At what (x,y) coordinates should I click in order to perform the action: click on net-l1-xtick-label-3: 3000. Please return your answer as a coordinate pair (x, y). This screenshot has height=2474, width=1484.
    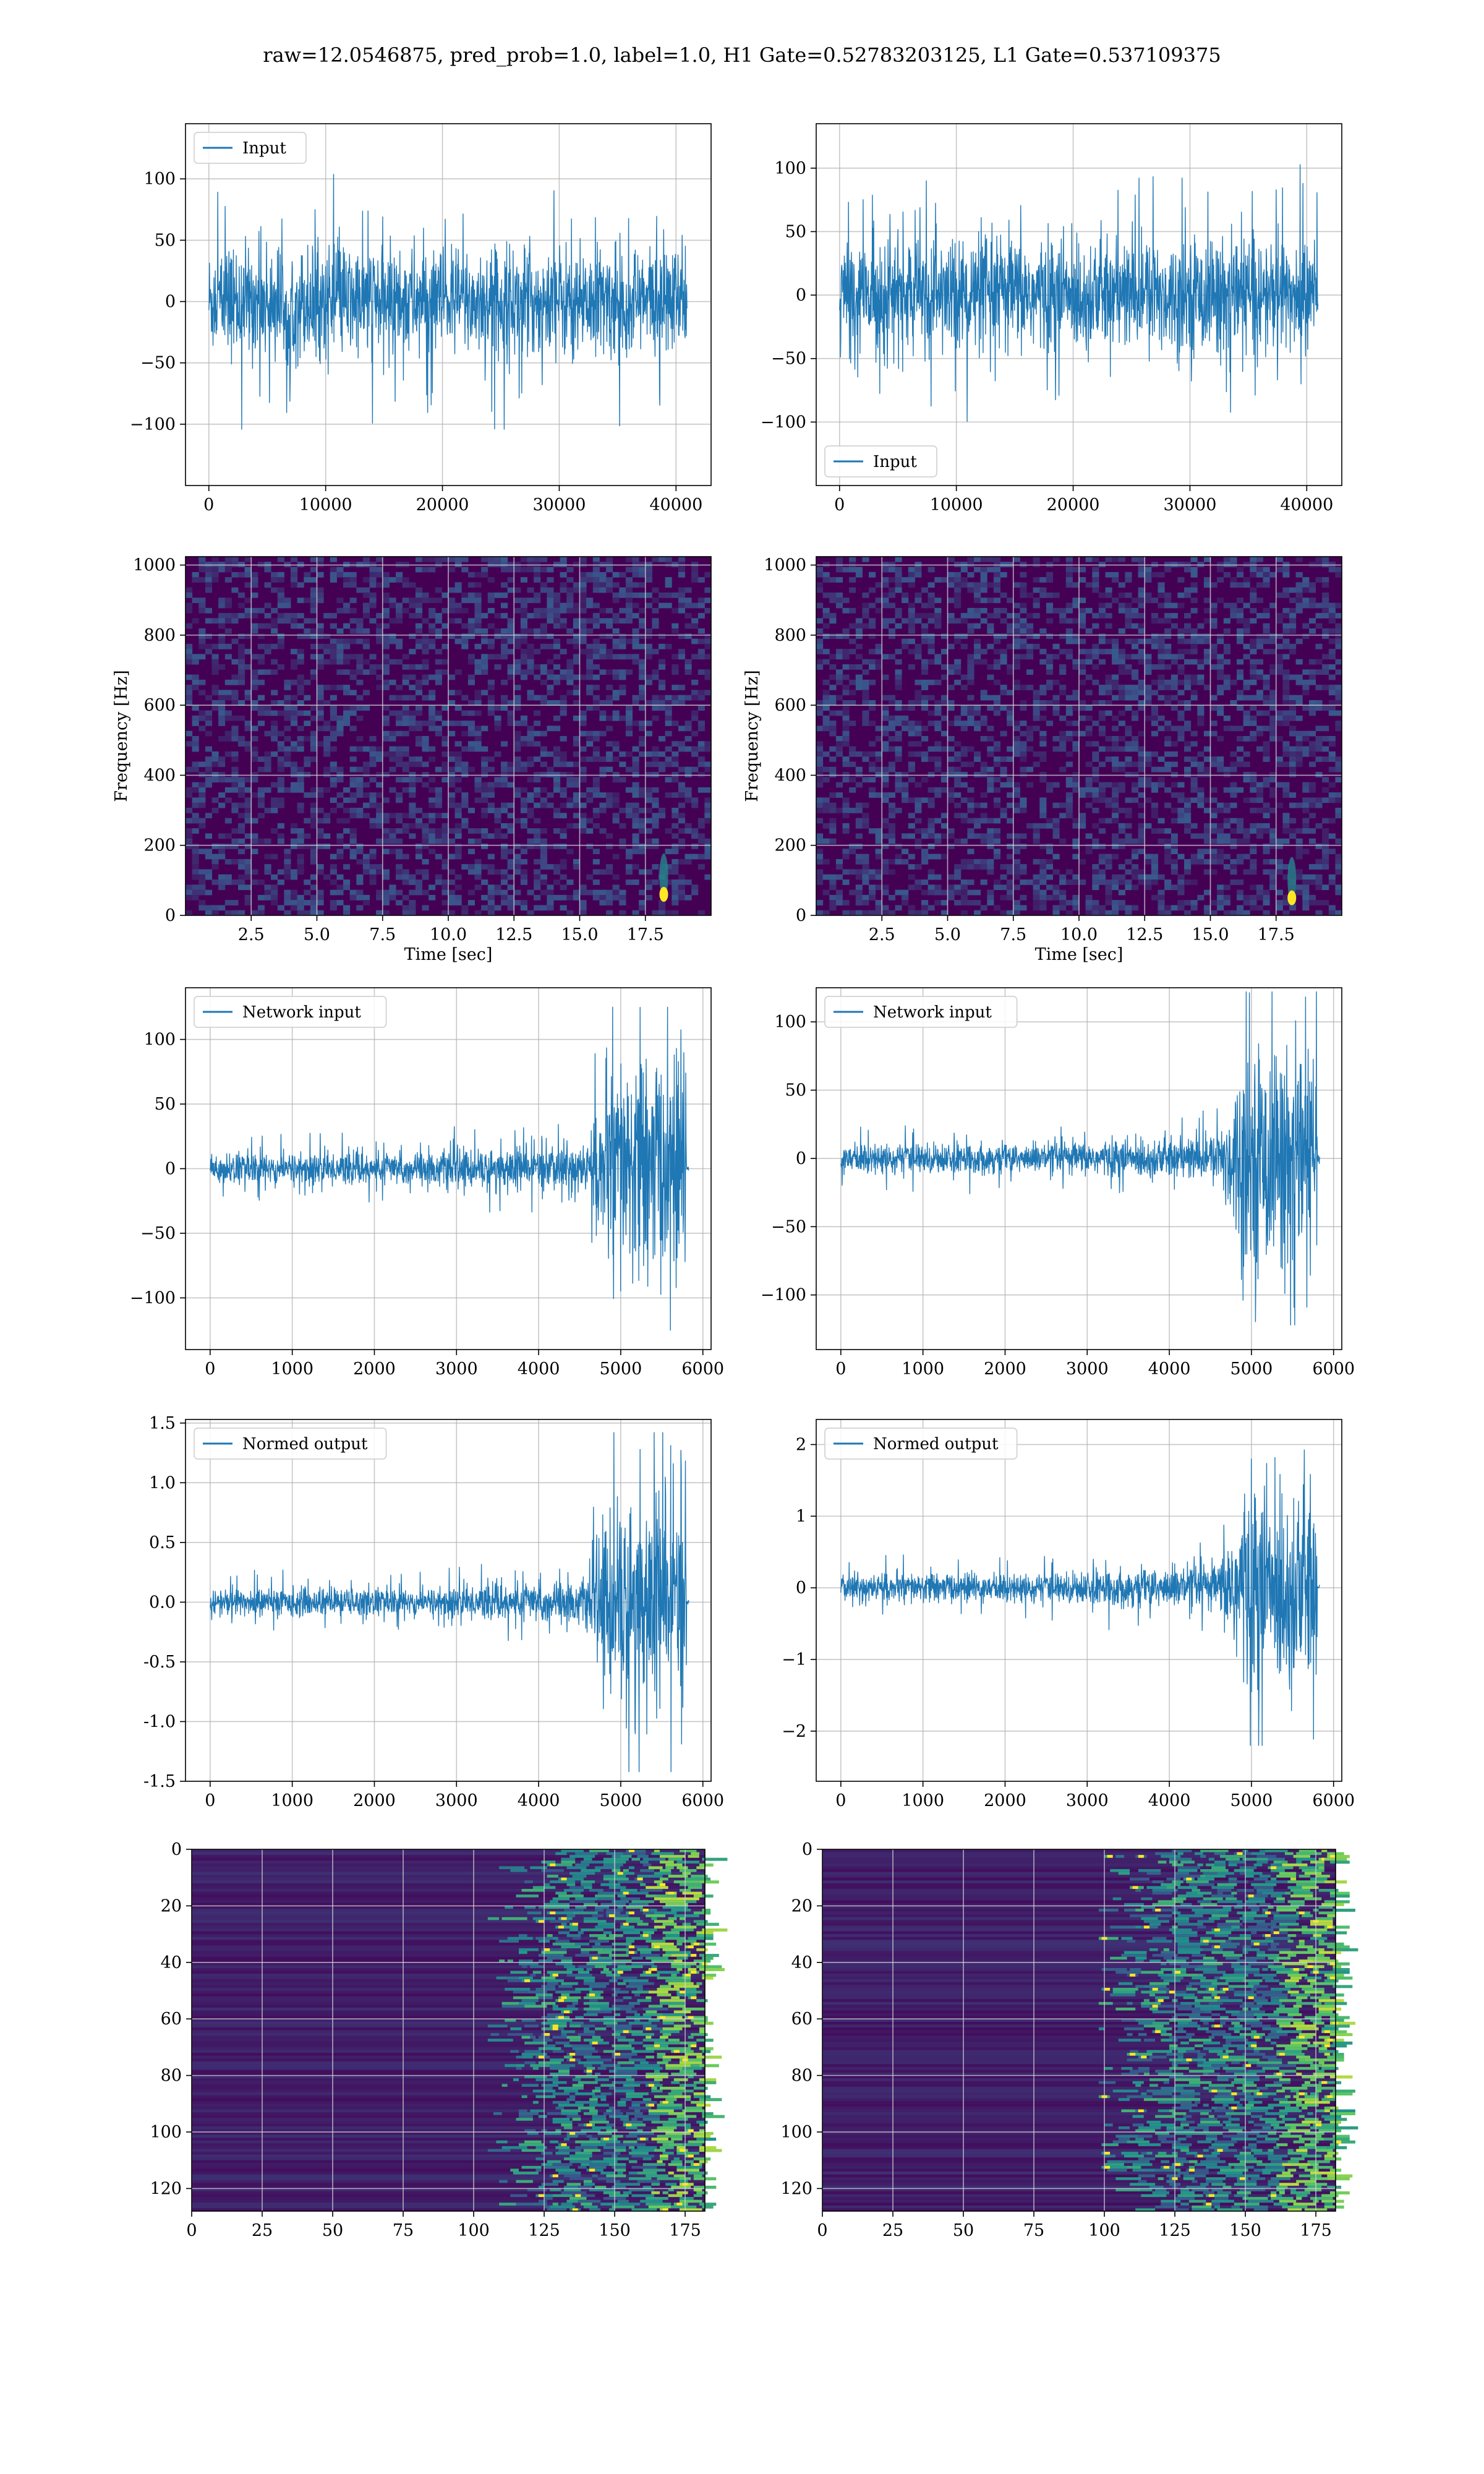
    Looking at the image, I should click on (1087, 1369).